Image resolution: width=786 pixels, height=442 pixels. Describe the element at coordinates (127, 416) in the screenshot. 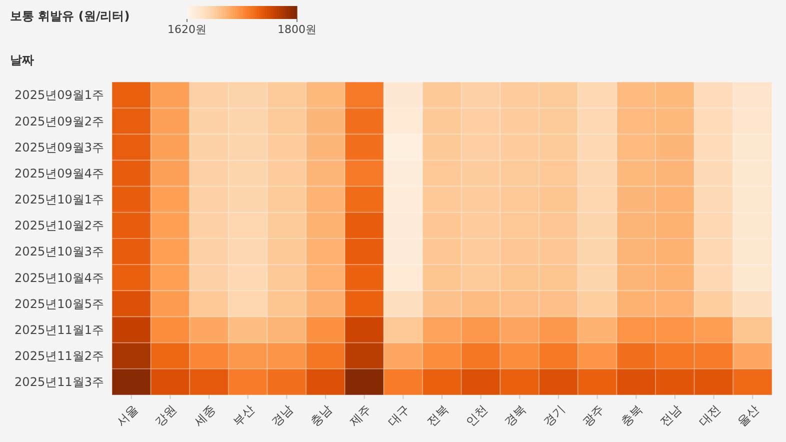

I see `x-tick-label: 서울` at that location.